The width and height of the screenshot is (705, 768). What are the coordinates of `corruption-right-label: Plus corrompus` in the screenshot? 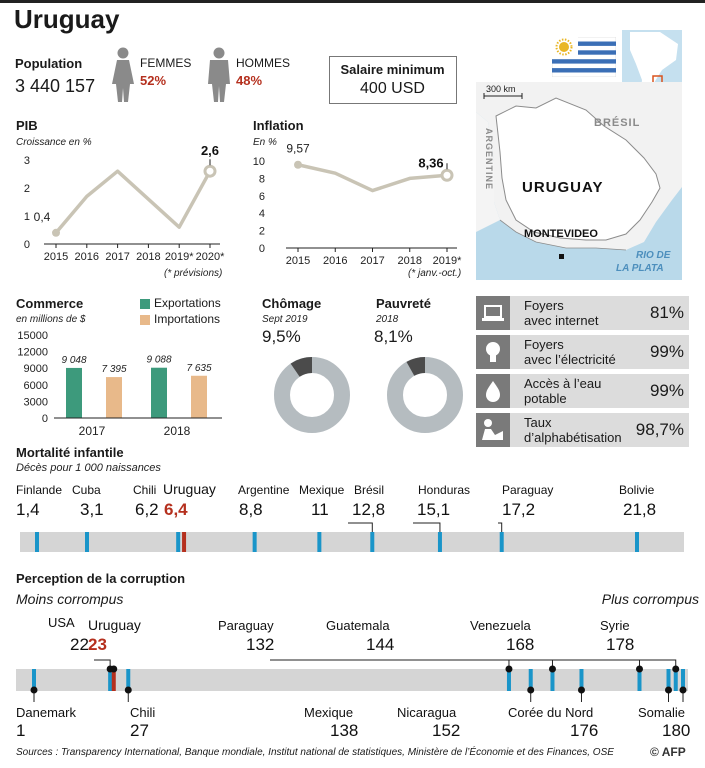 It's located at (650, 599).